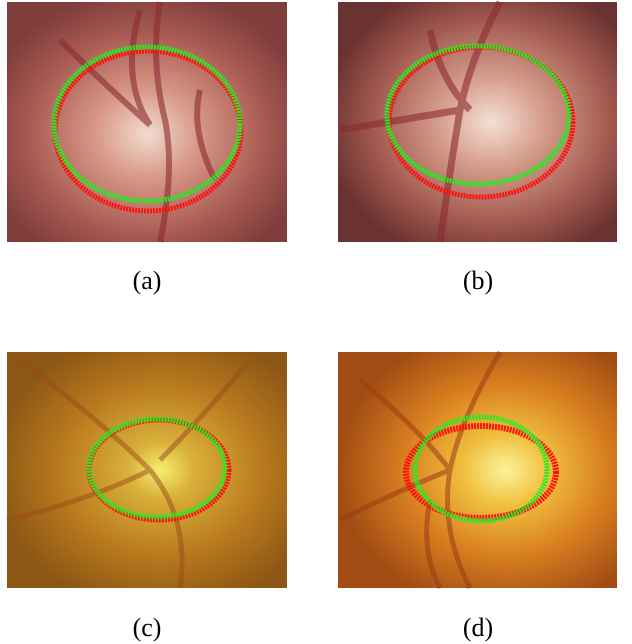 The image size is (632, 644). I want to click on panel-label: (c), so click(147, 627).